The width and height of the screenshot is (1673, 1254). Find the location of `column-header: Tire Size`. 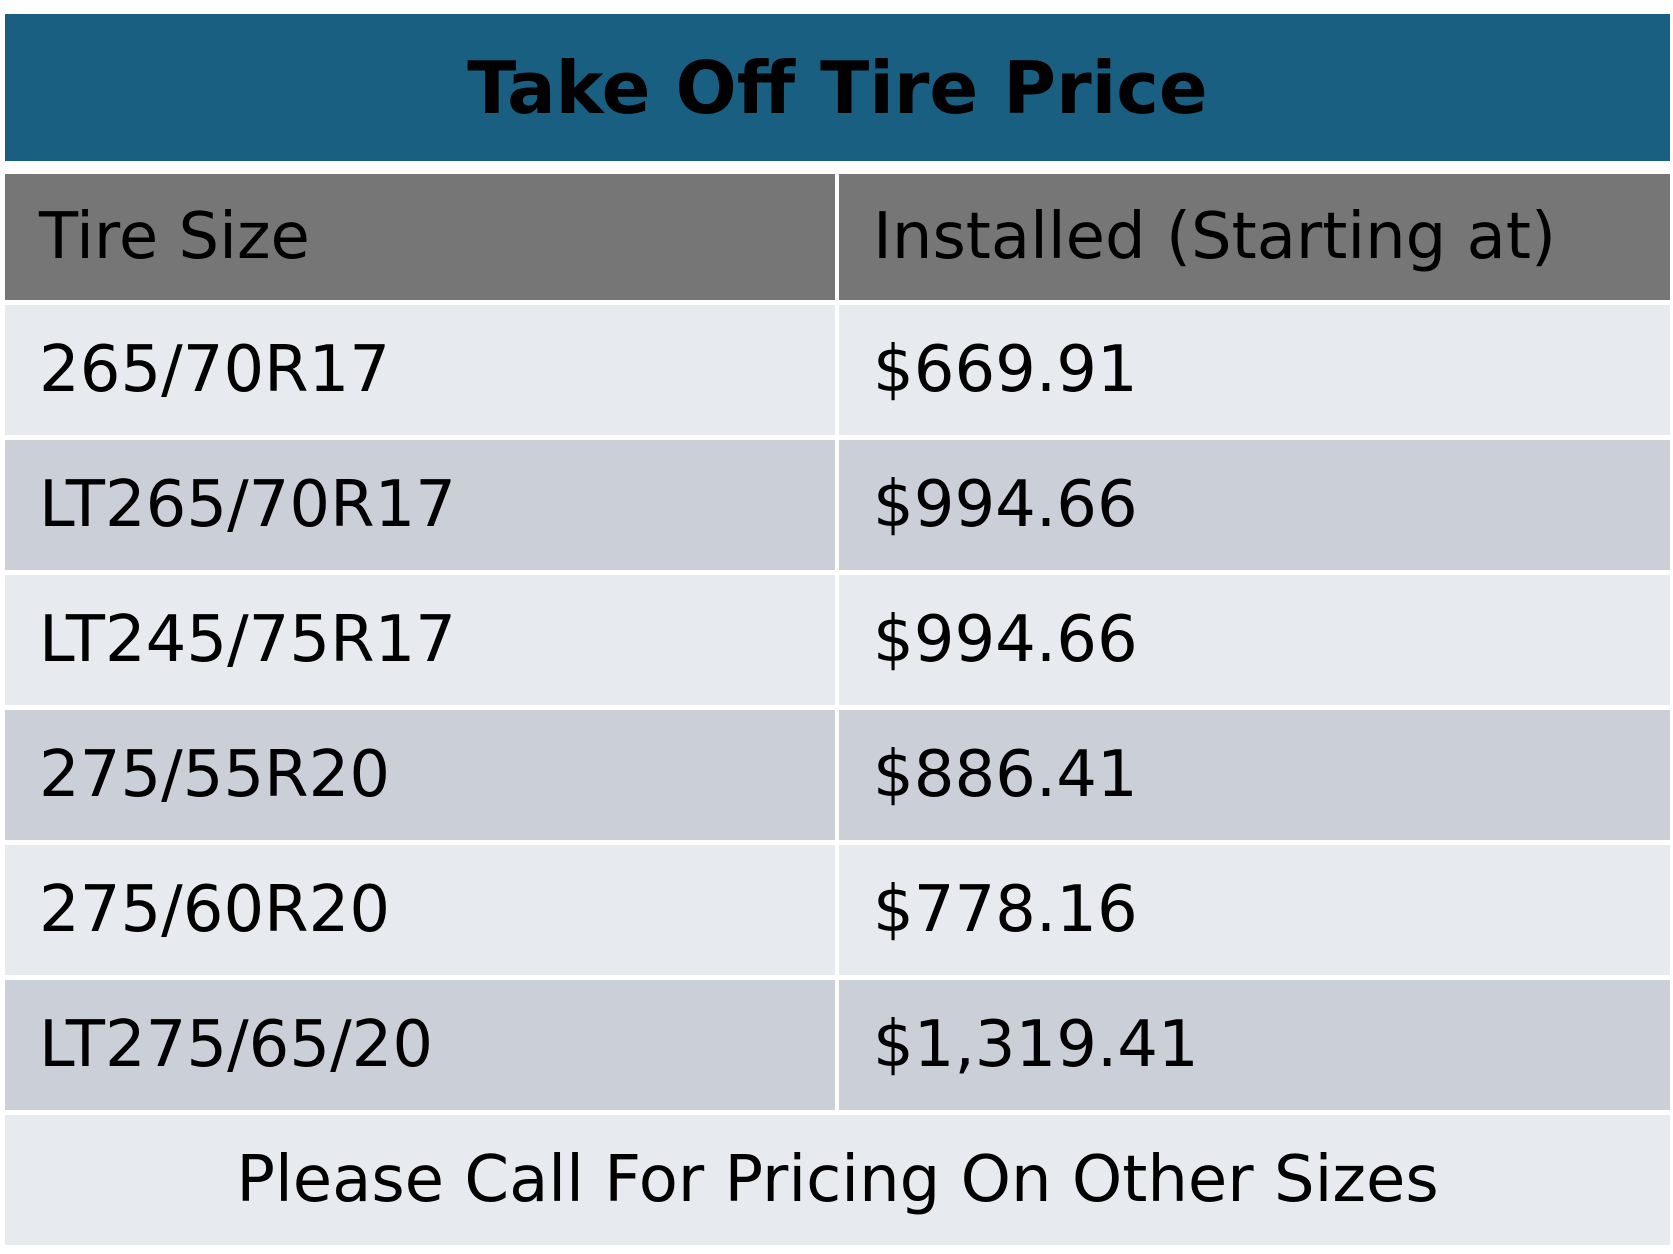

column-header: Tire Size is located at coordinates (420, 237).